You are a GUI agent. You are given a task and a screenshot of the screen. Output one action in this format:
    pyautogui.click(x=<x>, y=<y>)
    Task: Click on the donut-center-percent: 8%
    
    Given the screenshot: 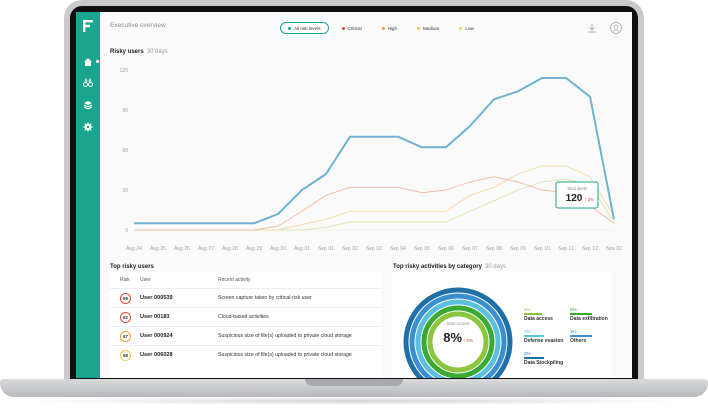 What is the action you would take?
    pyautogui.click(x=453, y=337)
    